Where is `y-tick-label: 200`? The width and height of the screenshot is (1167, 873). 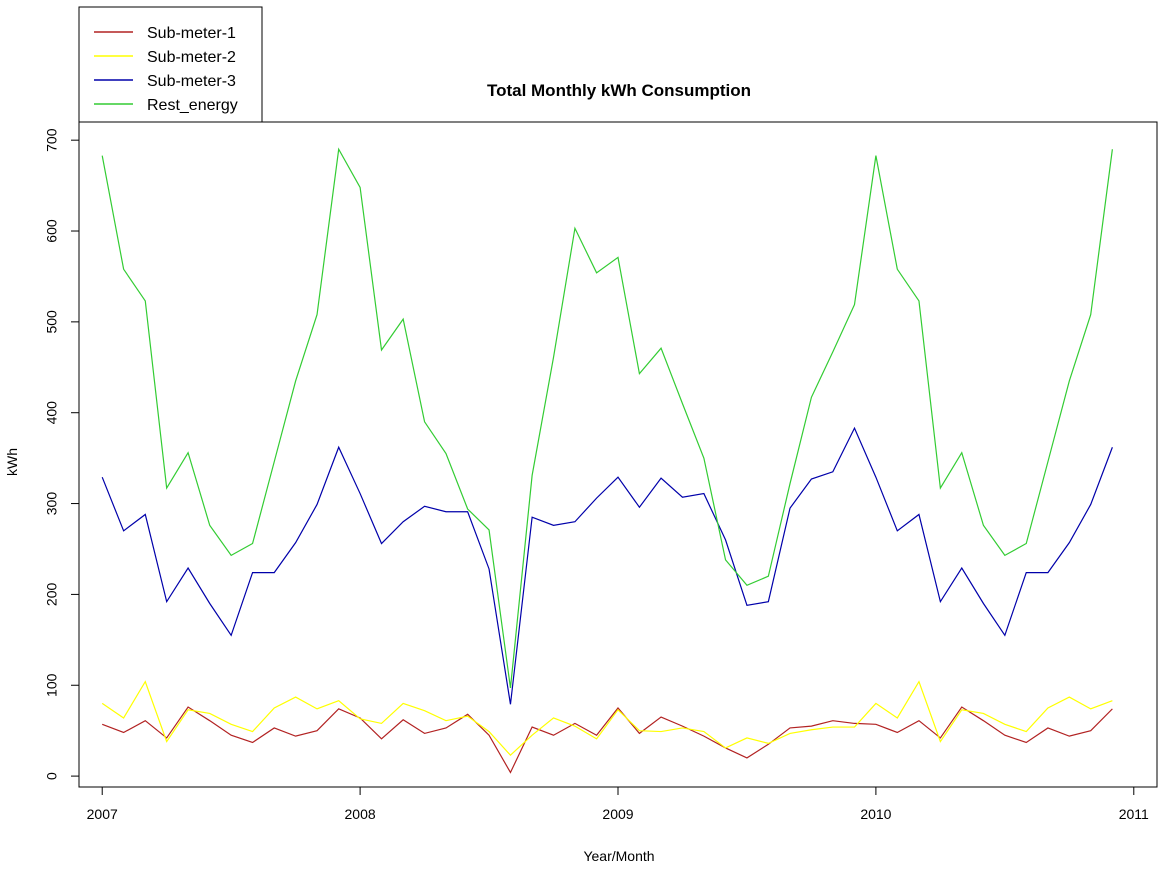
y-tick-label: 200 is located at coordinates (52, 595).